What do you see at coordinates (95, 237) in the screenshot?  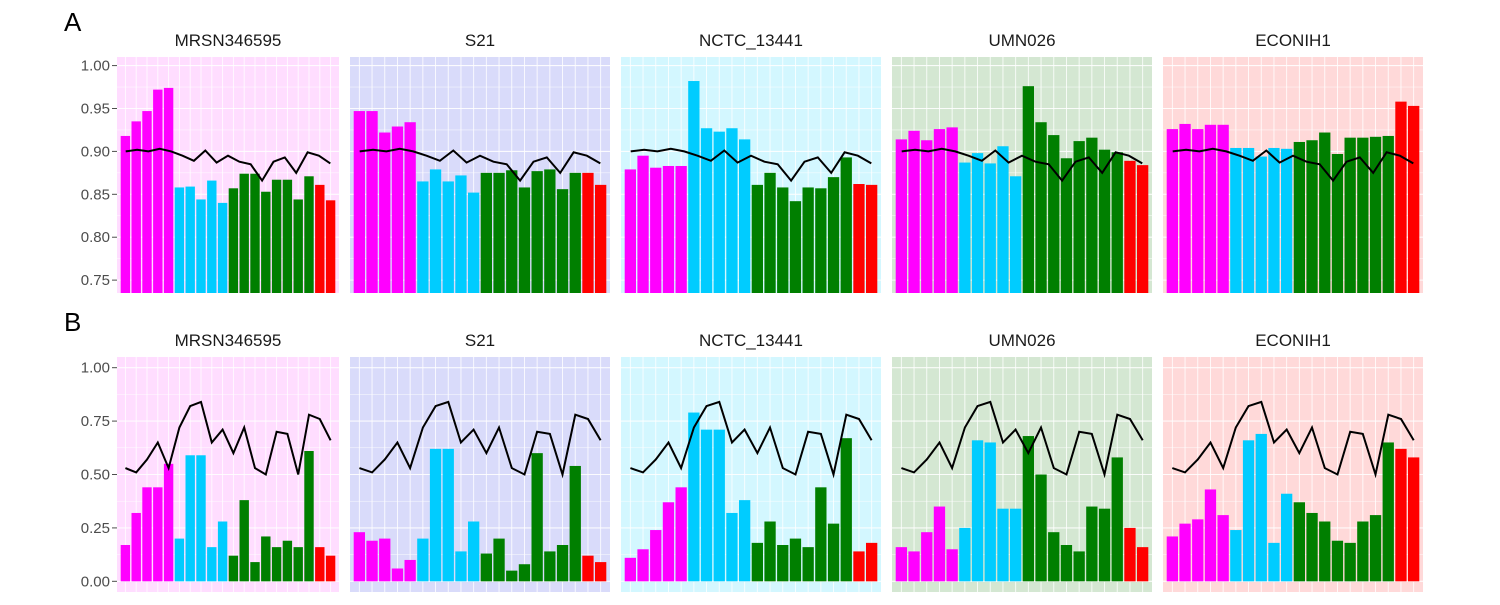 I see `y-tick-label: 0.80` at bounding box center [95, 237].